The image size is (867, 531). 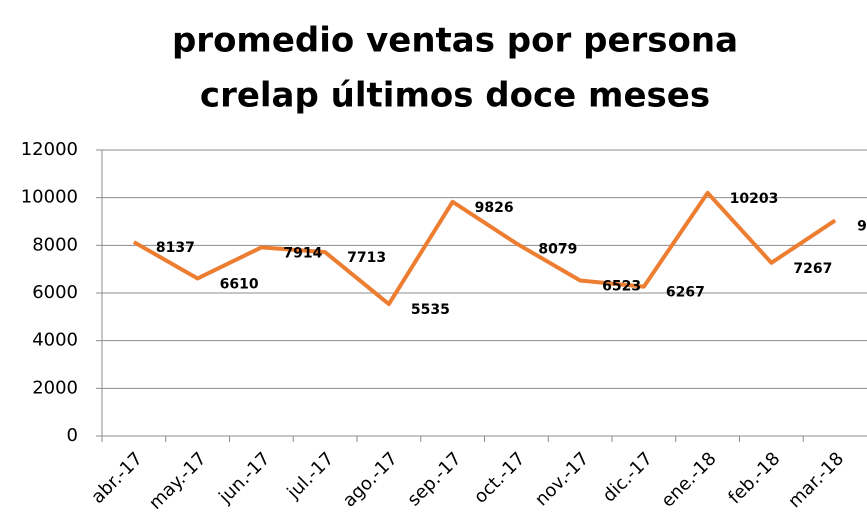 I want to click on x-tick-label: abr.-17, so click(x=117, y=478).